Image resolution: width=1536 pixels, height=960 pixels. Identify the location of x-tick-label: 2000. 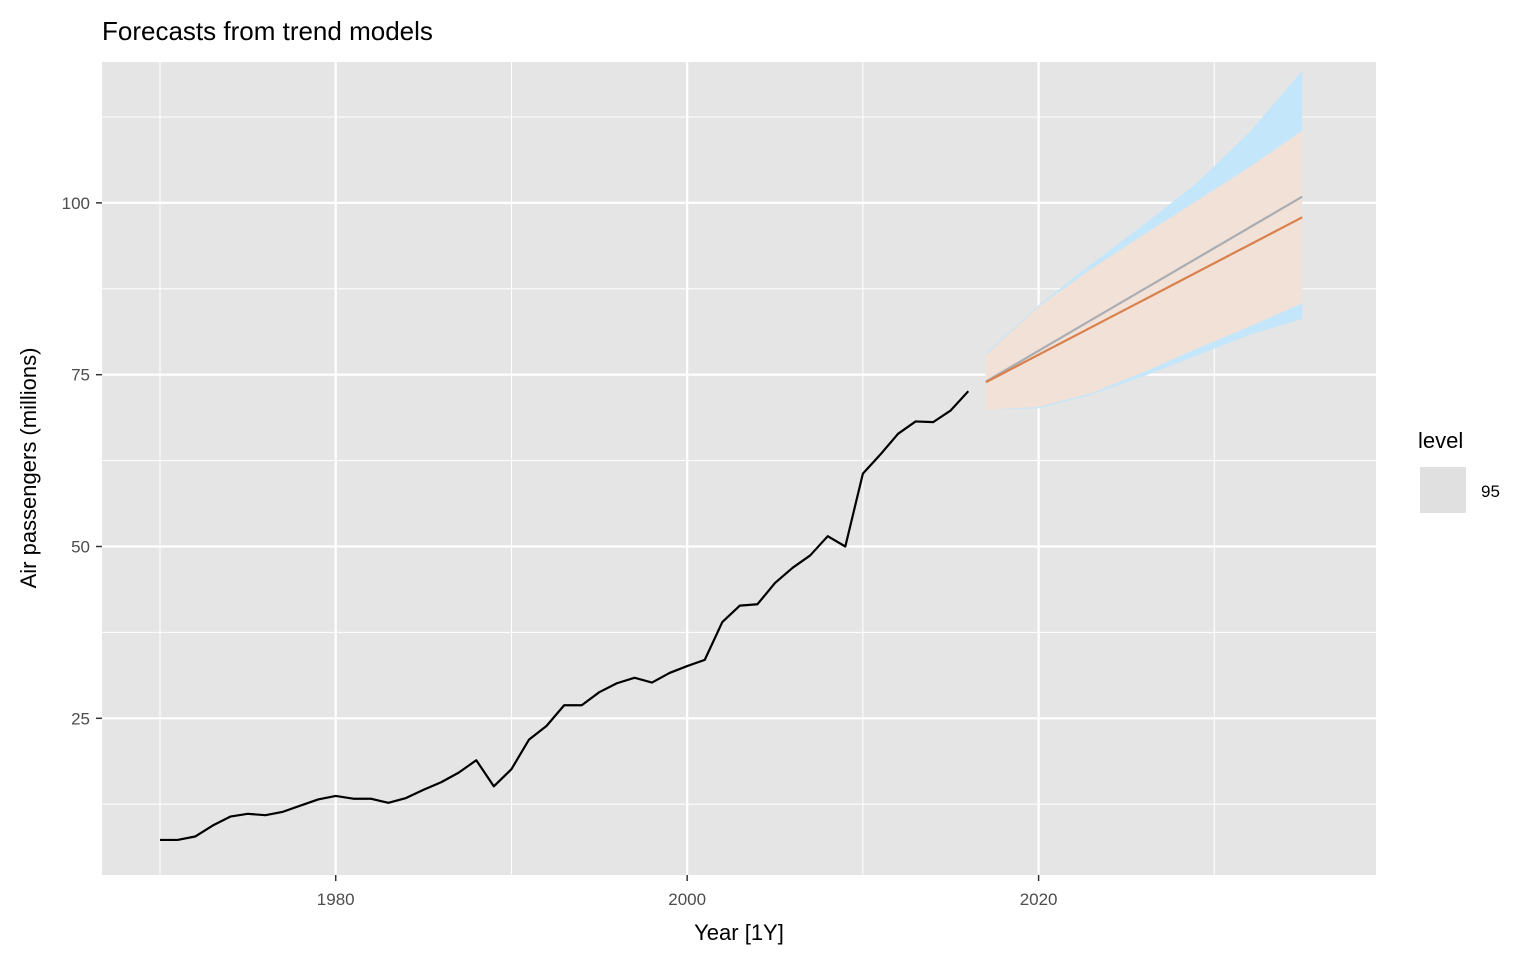
(687, 899).